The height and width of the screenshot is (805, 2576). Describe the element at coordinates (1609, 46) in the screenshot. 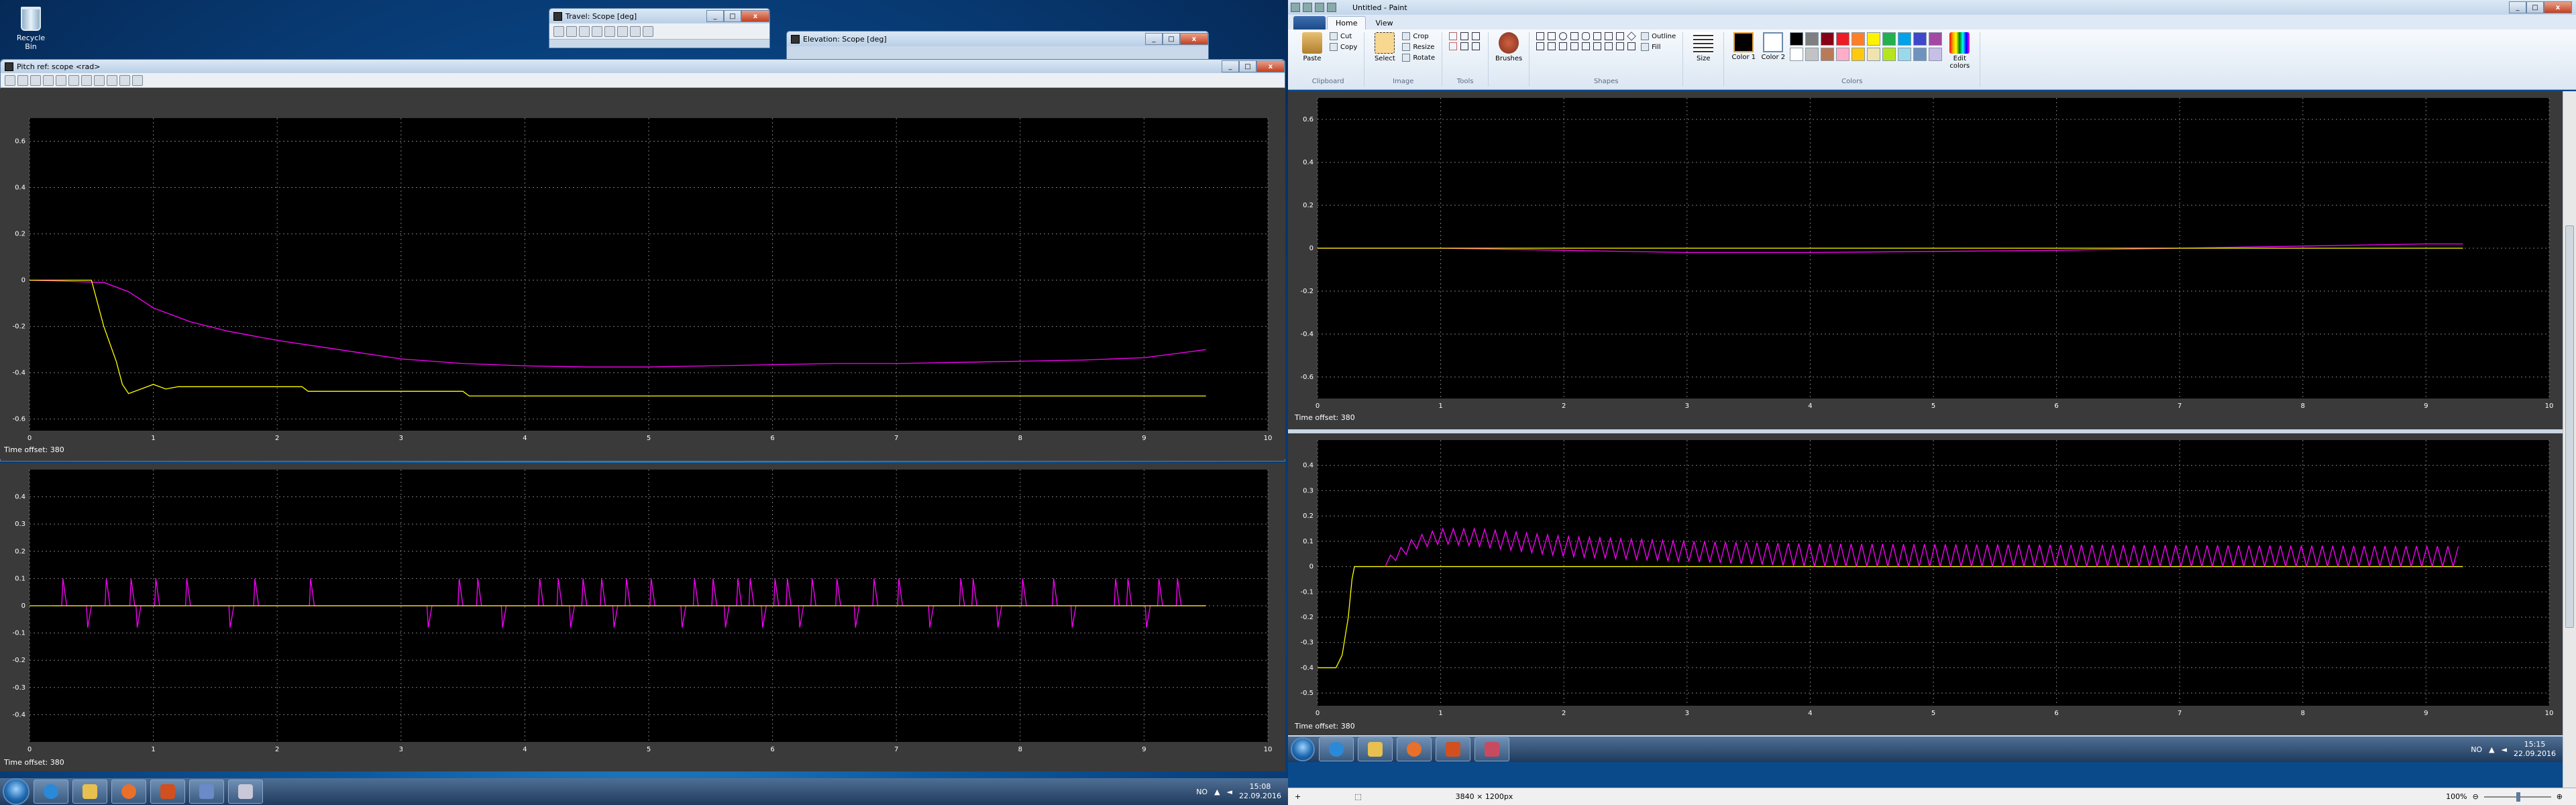

I see `four-point-star-icon` at that location.